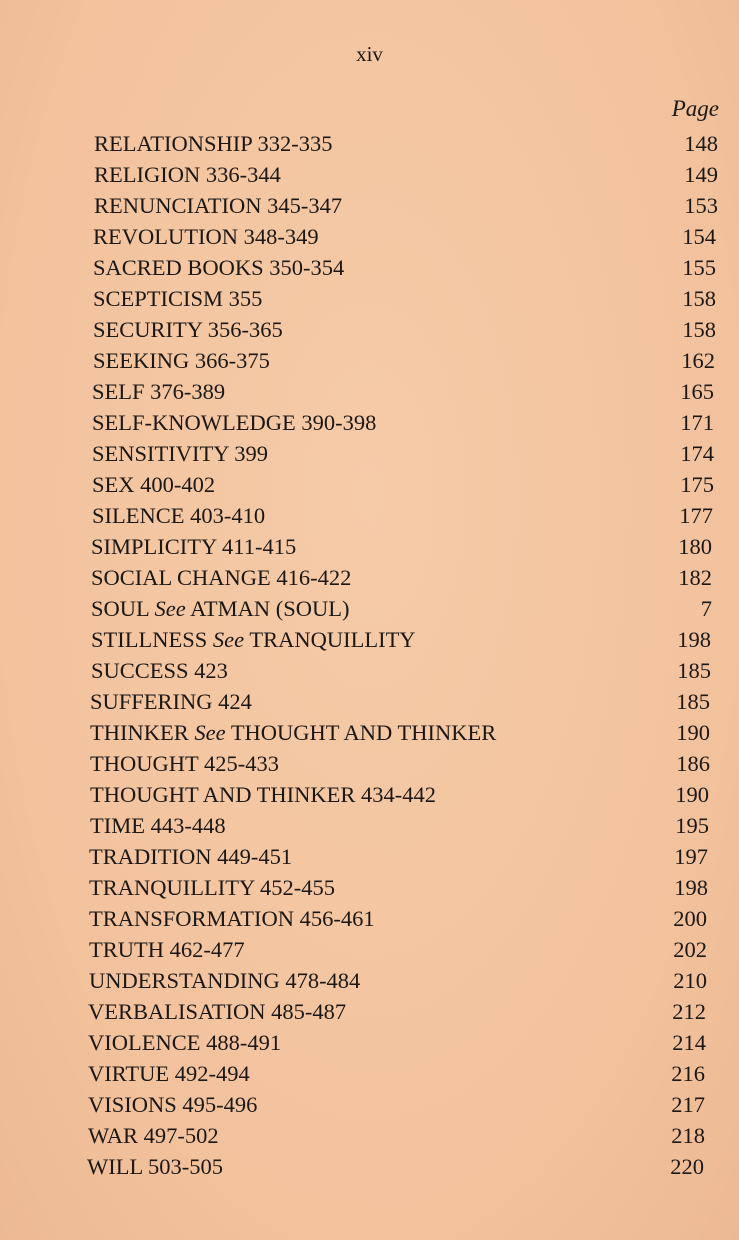  What do you see at coordinates (697, 422) in the screenshot?
I see `entry-page: 171` at bounding box center [697, 422].